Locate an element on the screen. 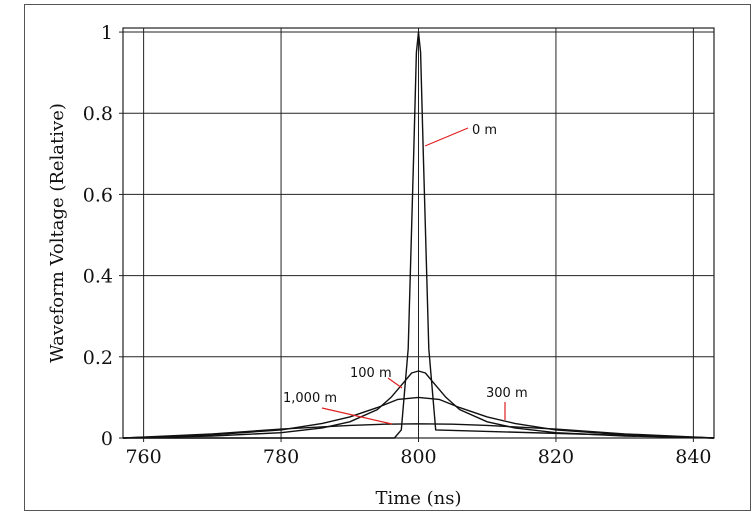 The width and height of the screenshot is (751, 518). y-tick-label: 0.4 is located at coordinates (98, 277).